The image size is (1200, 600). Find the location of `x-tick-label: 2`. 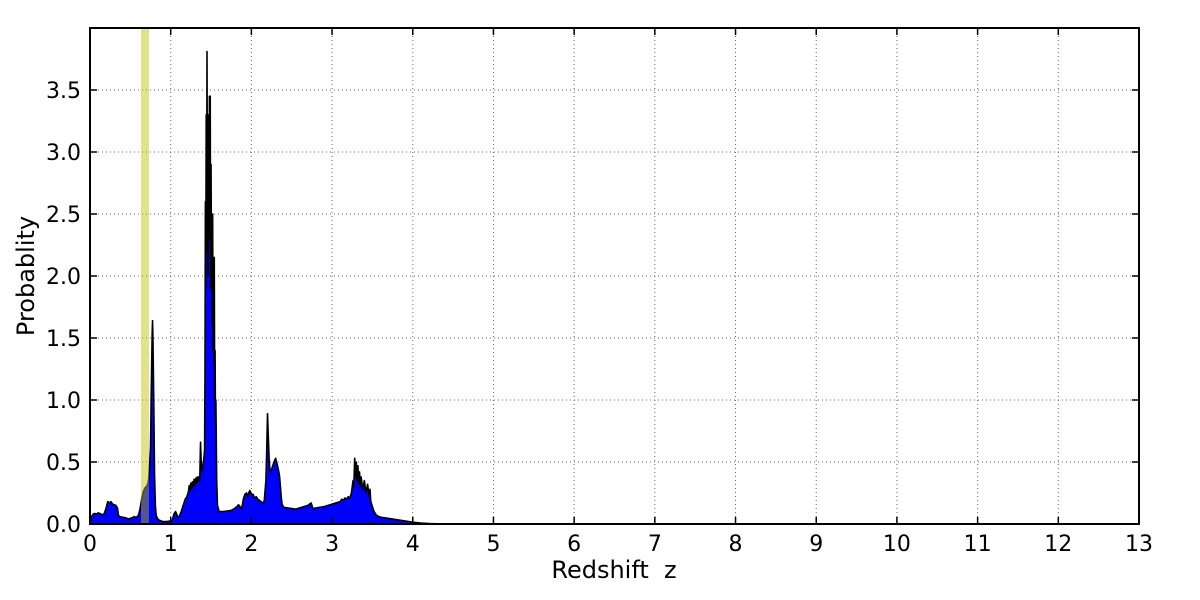

x-tick-label: 2 is located at coordinates (251, 544).